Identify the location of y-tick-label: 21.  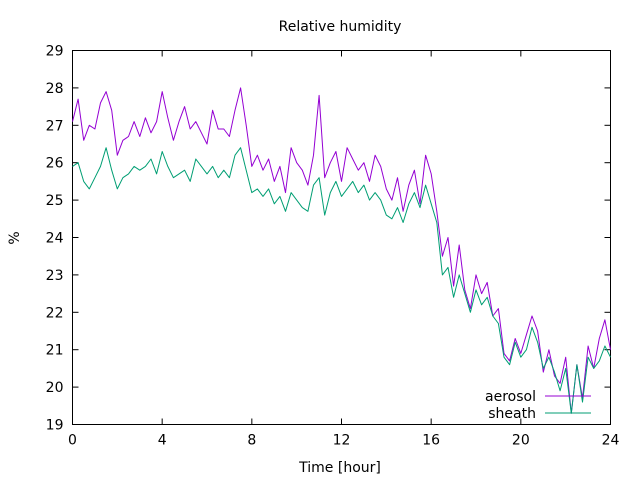
(55, 351).